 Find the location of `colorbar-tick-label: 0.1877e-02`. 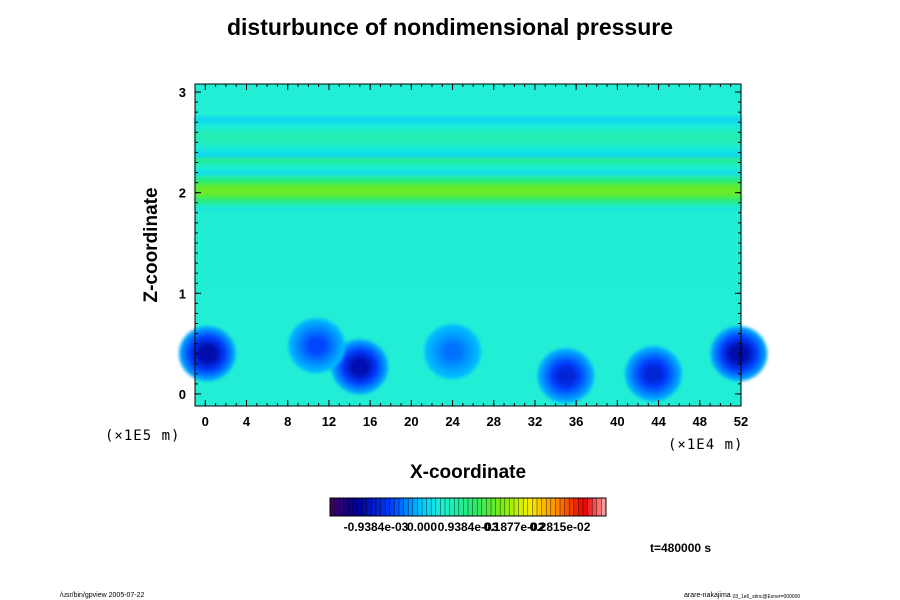

colorbar-tick-label: 0.1877e-02 is located at coordinates (514, 527).